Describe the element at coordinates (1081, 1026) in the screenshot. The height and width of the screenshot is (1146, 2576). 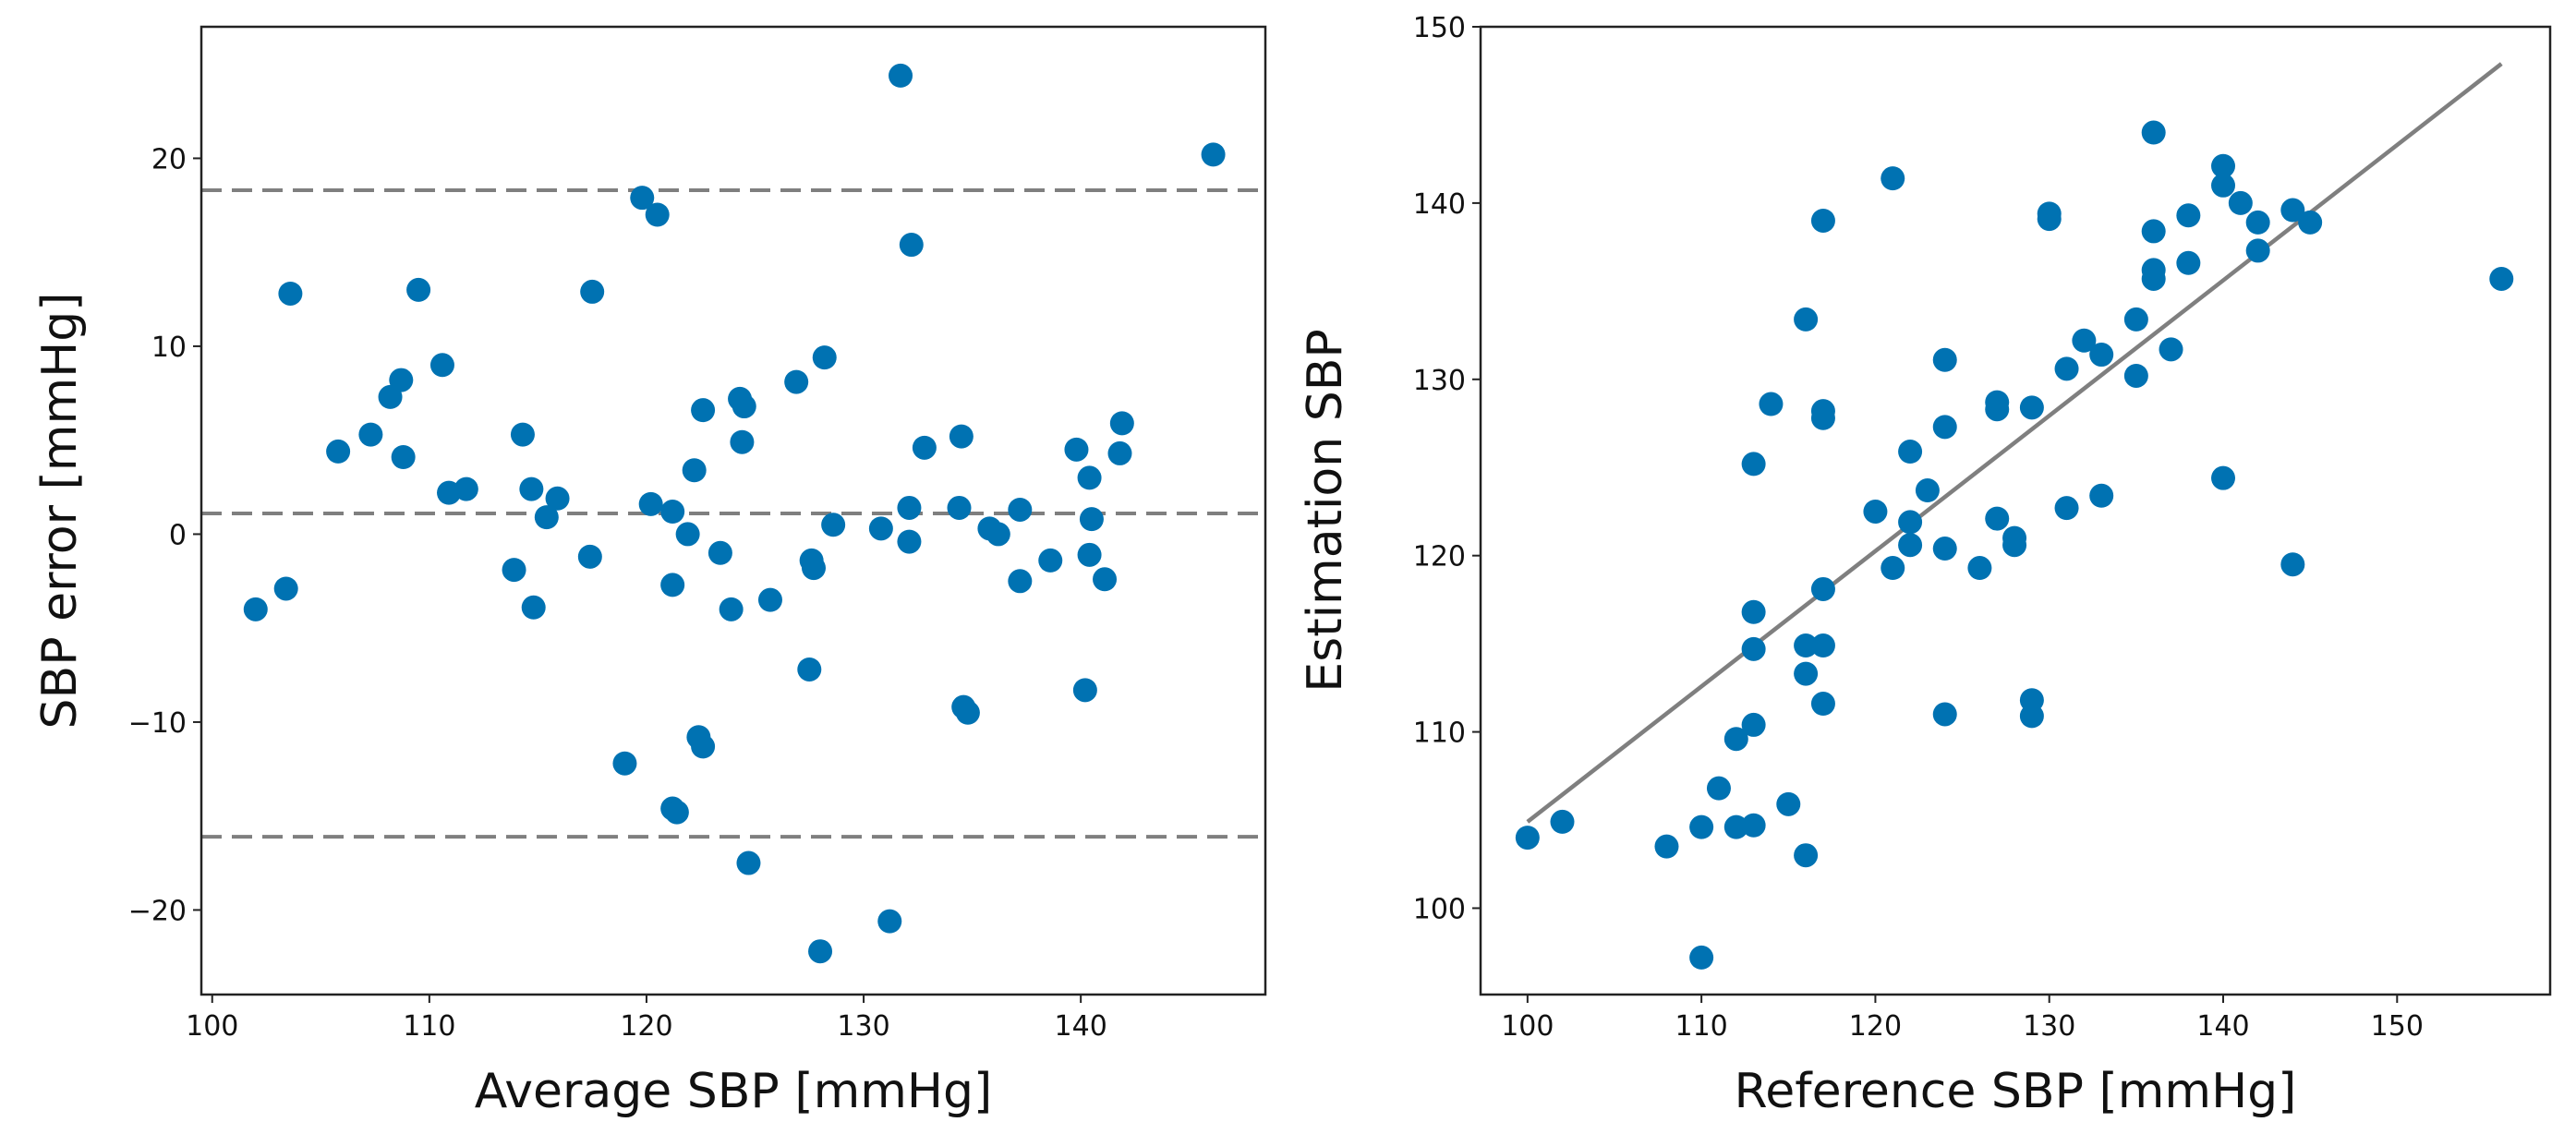
I see `bland-altman-x-tick-label: 140` at that location.